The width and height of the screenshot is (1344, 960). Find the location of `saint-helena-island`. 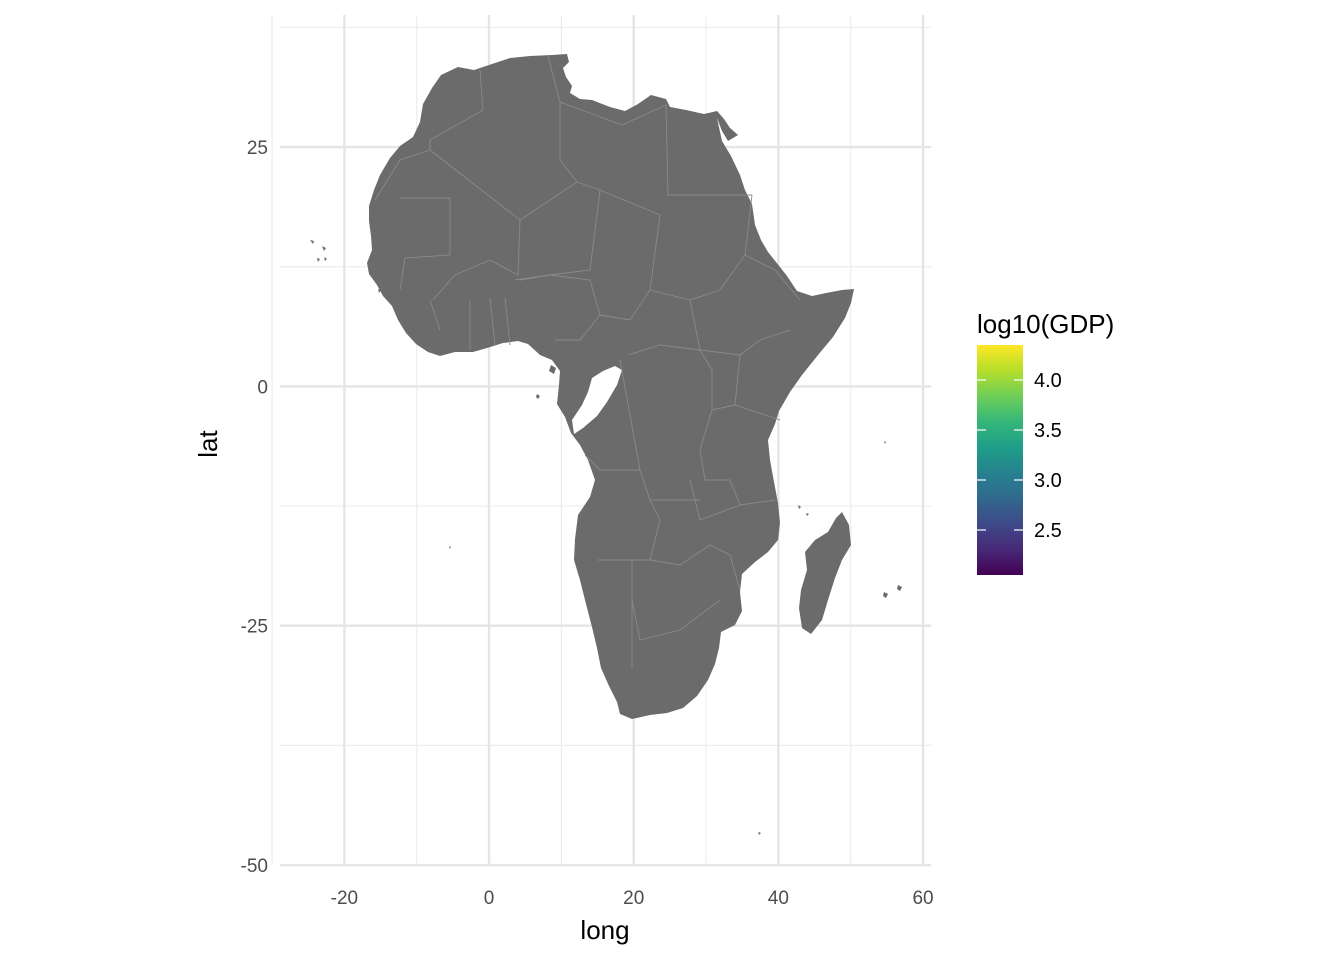

saint-helena-island is located at coordinates (450, 547).